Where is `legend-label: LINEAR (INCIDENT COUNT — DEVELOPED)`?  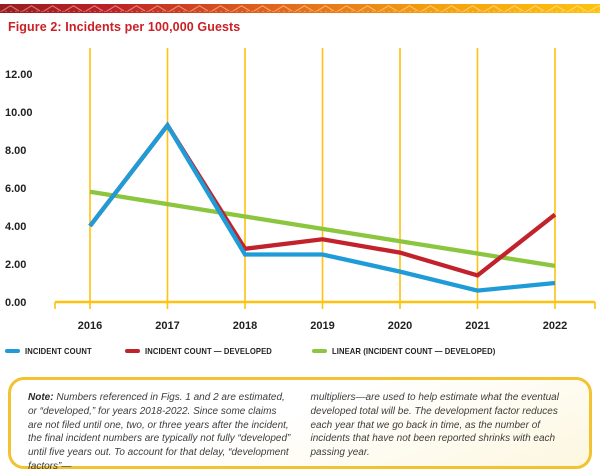 legend-label: LINEAR (INCIDENT COUNT — DEVELOPED) is located at coordinates (414, 351).